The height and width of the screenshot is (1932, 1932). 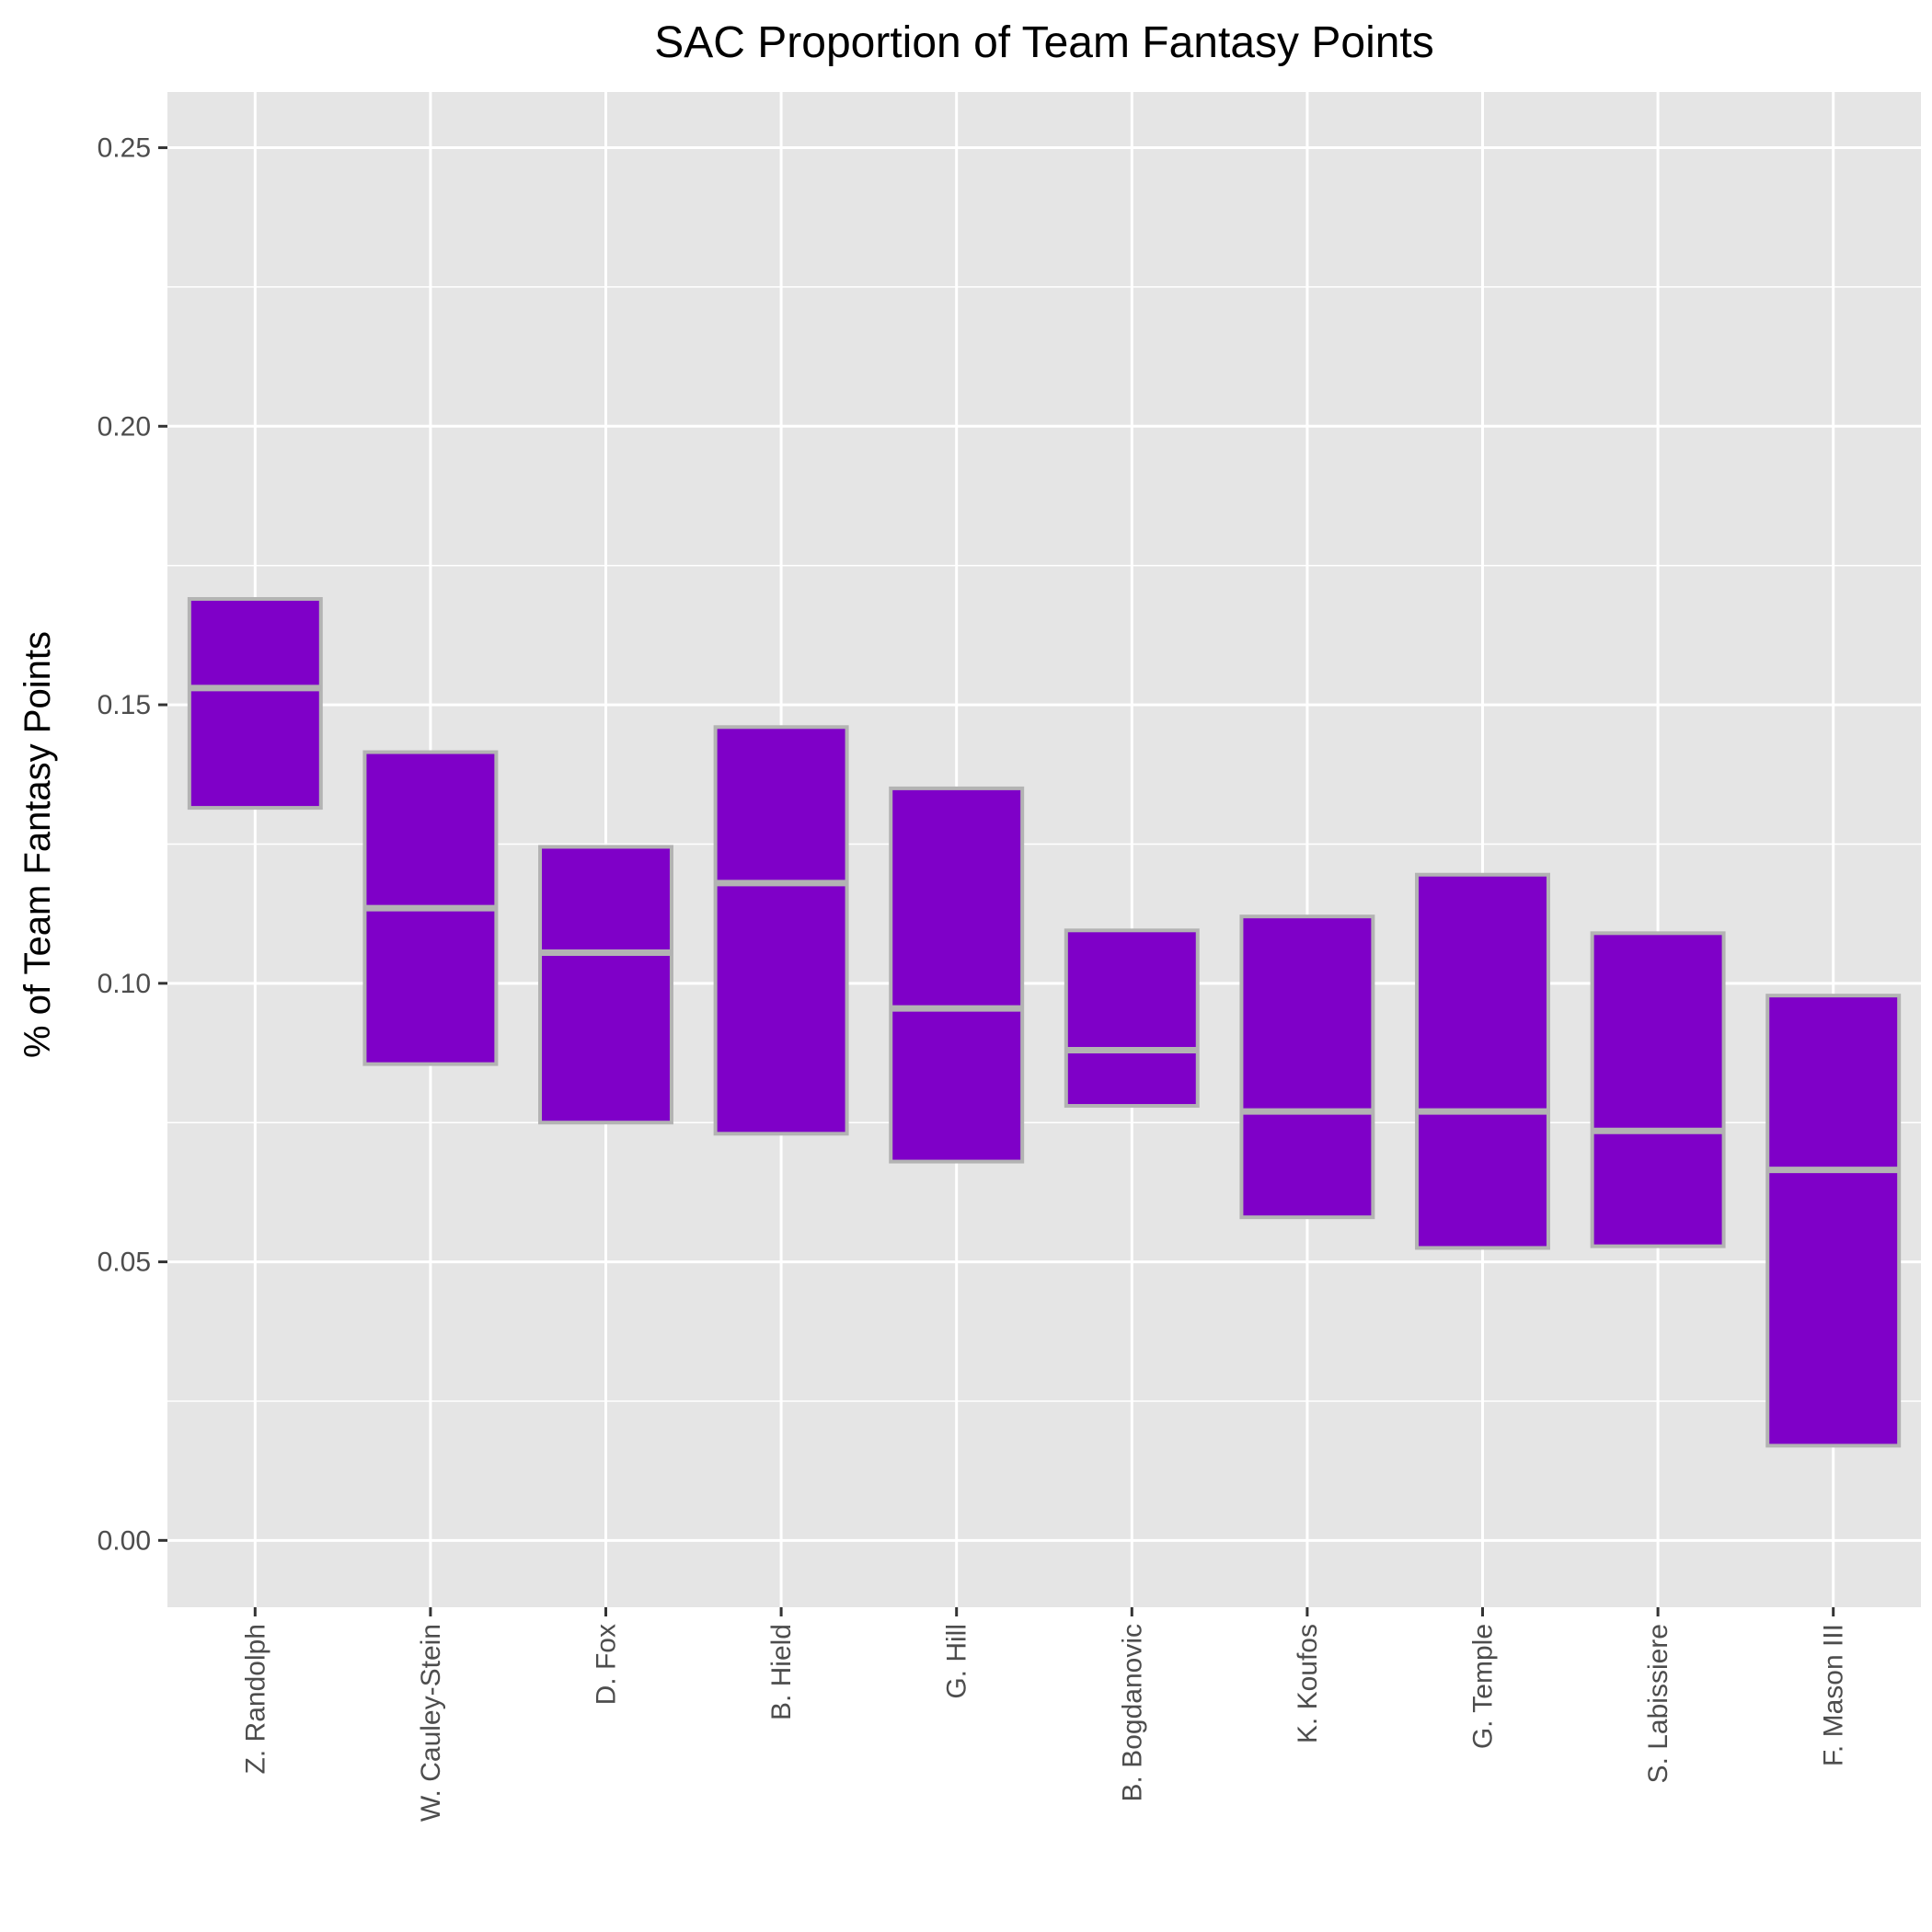 What do you see at coordinates (1483, 1686) in the screenshot?
I see `x-tick-label: G. Temple` at bounding box center [1483, 1686].